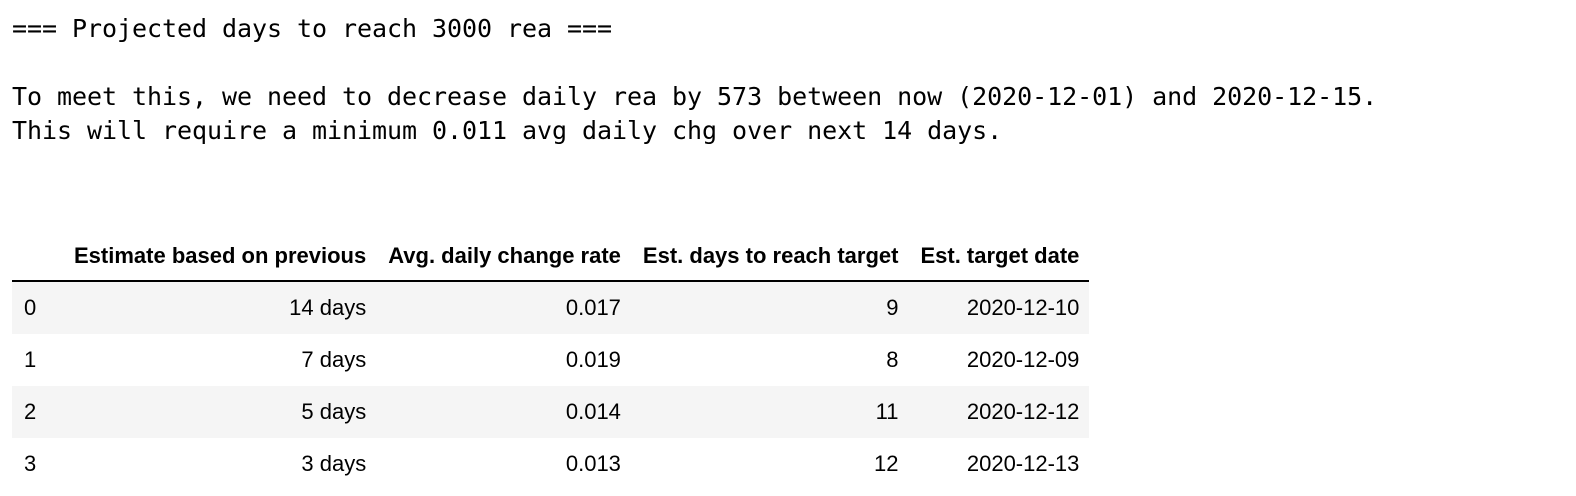  What do you see at coordinates (892, 307) in the screenshot?
I see `cell-est-days: 9` at bounding box center [892, 307].